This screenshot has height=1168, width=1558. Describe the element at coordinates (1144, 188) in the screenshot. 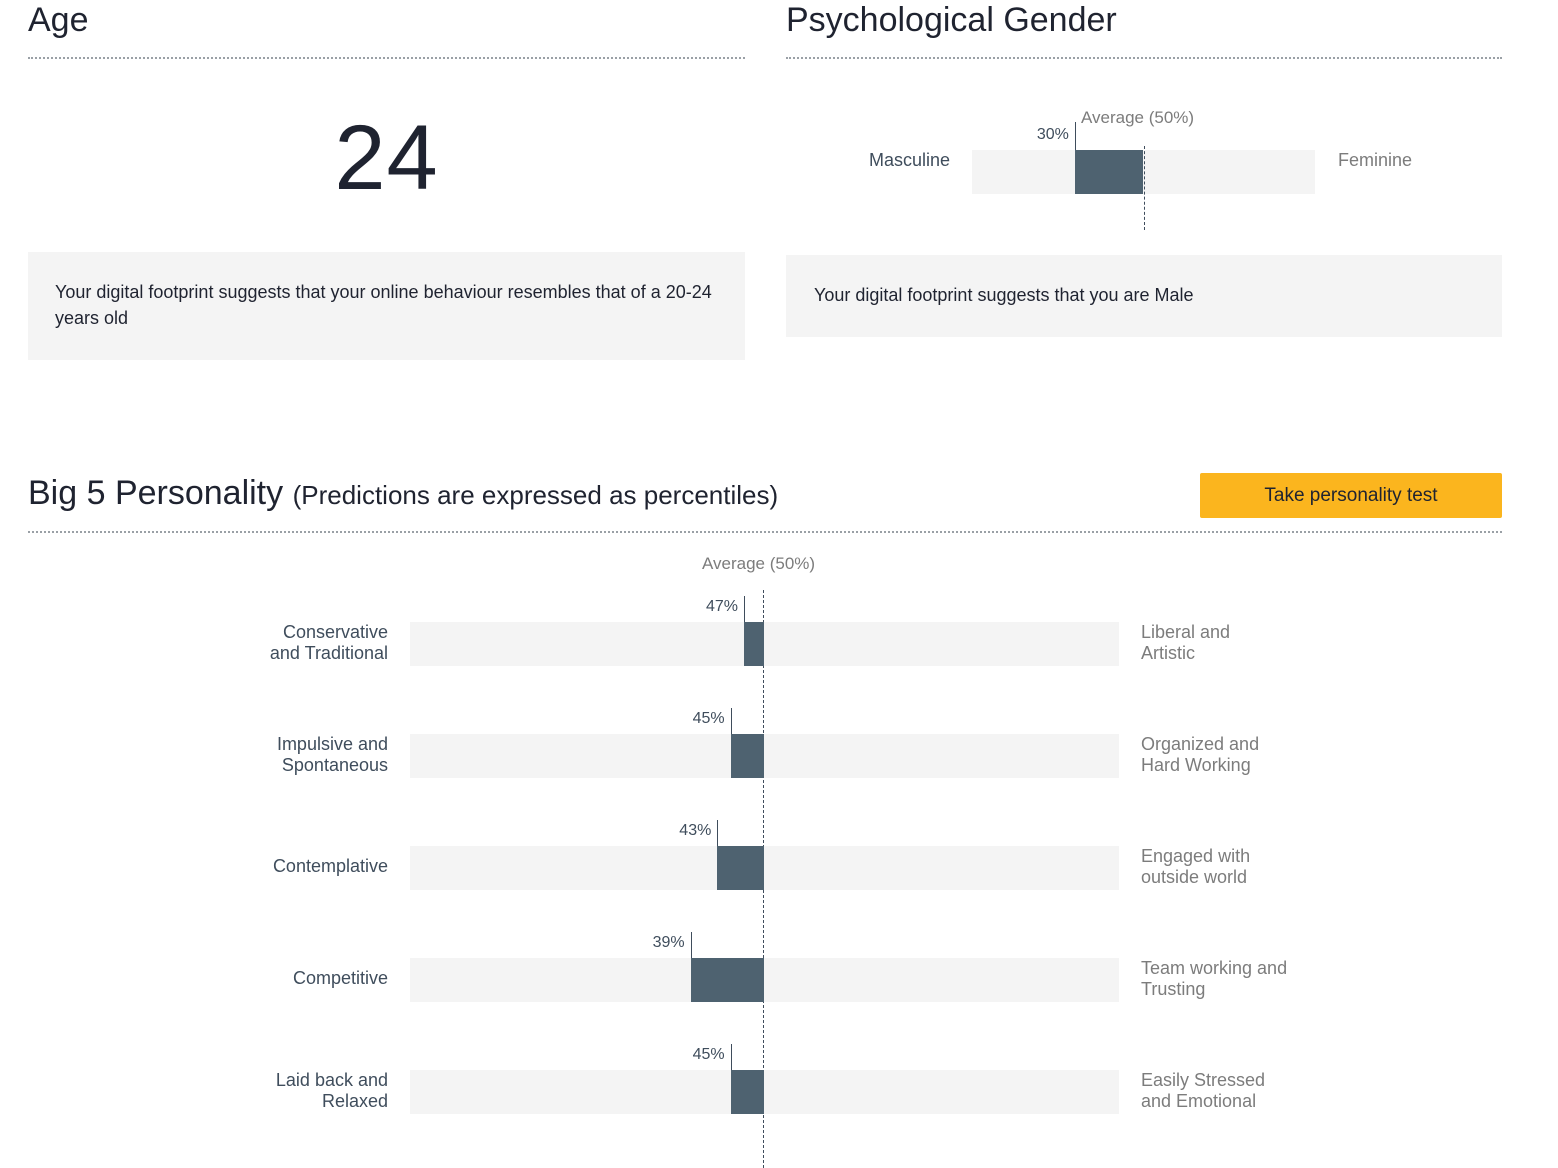

I see `gender-average-line` at that location.